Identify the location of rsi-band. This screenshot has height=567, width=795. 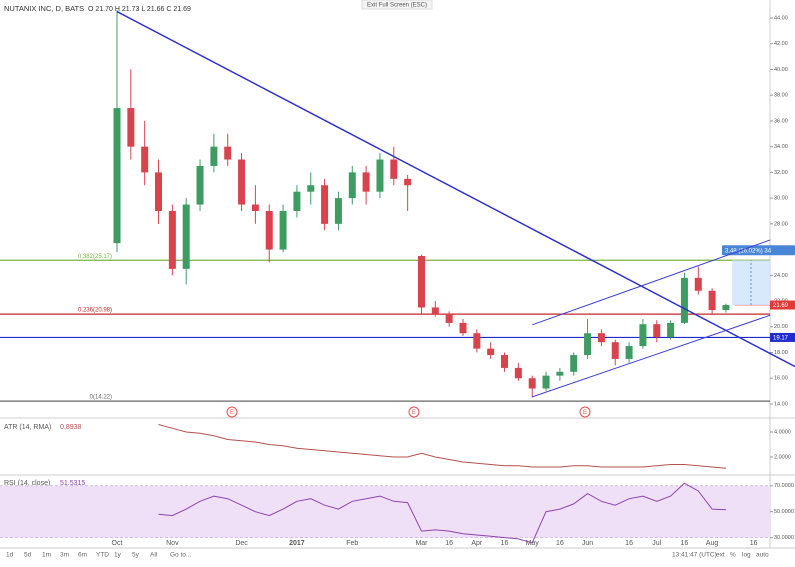
(385, 511).